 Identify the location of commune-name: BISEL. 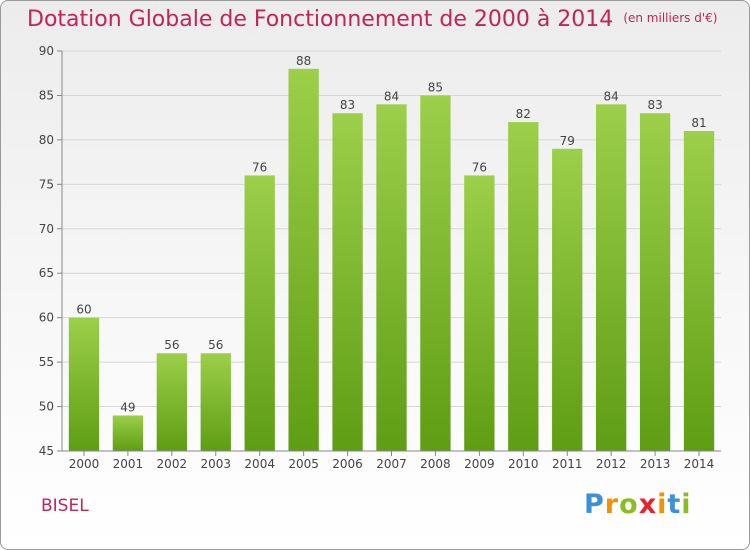
(65, 506).